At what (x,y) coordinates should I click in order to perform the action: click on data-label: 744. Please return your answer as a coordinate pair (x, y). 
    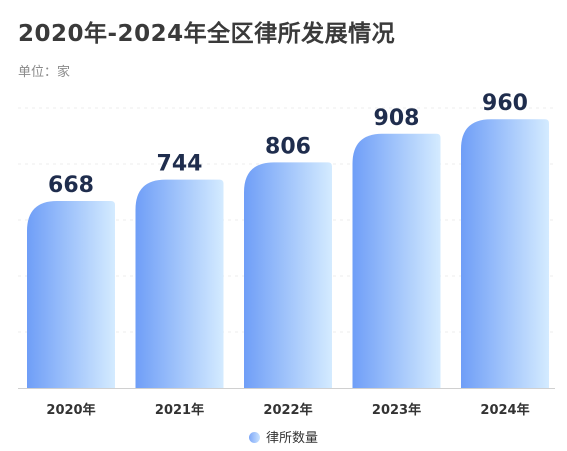
    Looking at the image, I should click on (180, 164).